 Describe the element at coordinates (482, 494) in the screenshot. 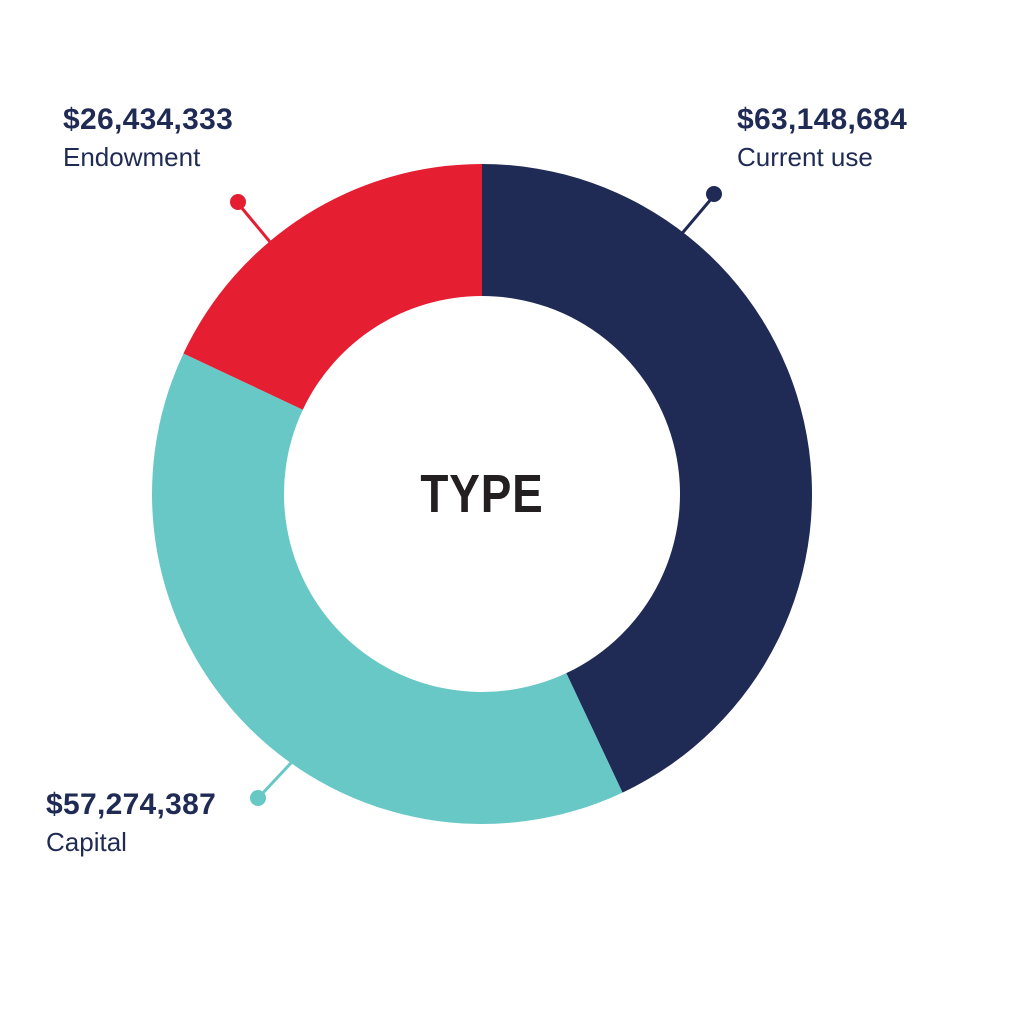

I see `chart-center-label: TYPE` at that location.